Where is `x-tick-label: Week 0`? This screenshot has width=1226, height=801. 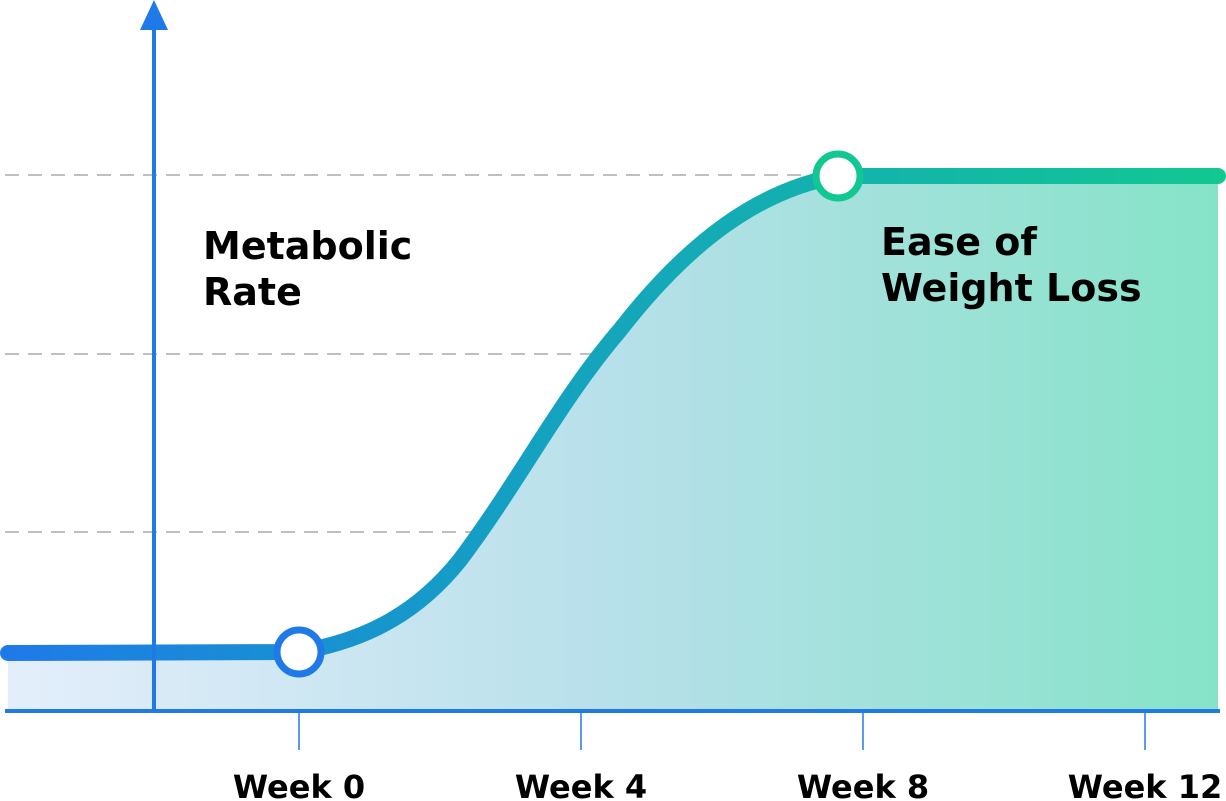 x-tick-label: Week 0 is located at coordinates (299, 784).